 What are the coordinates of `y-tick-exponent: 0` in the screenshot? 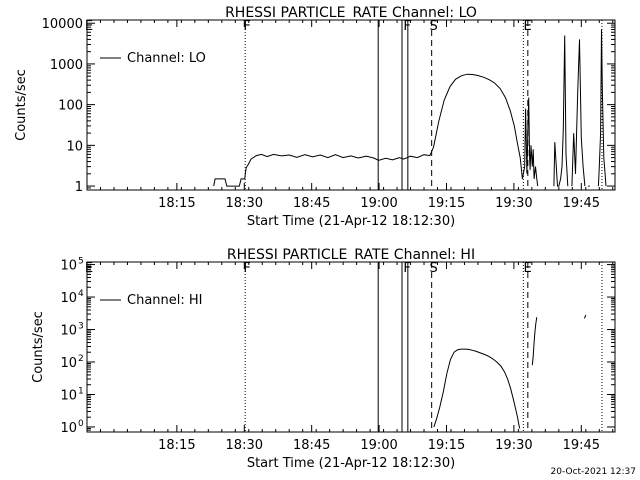 It's located at (81, 424).